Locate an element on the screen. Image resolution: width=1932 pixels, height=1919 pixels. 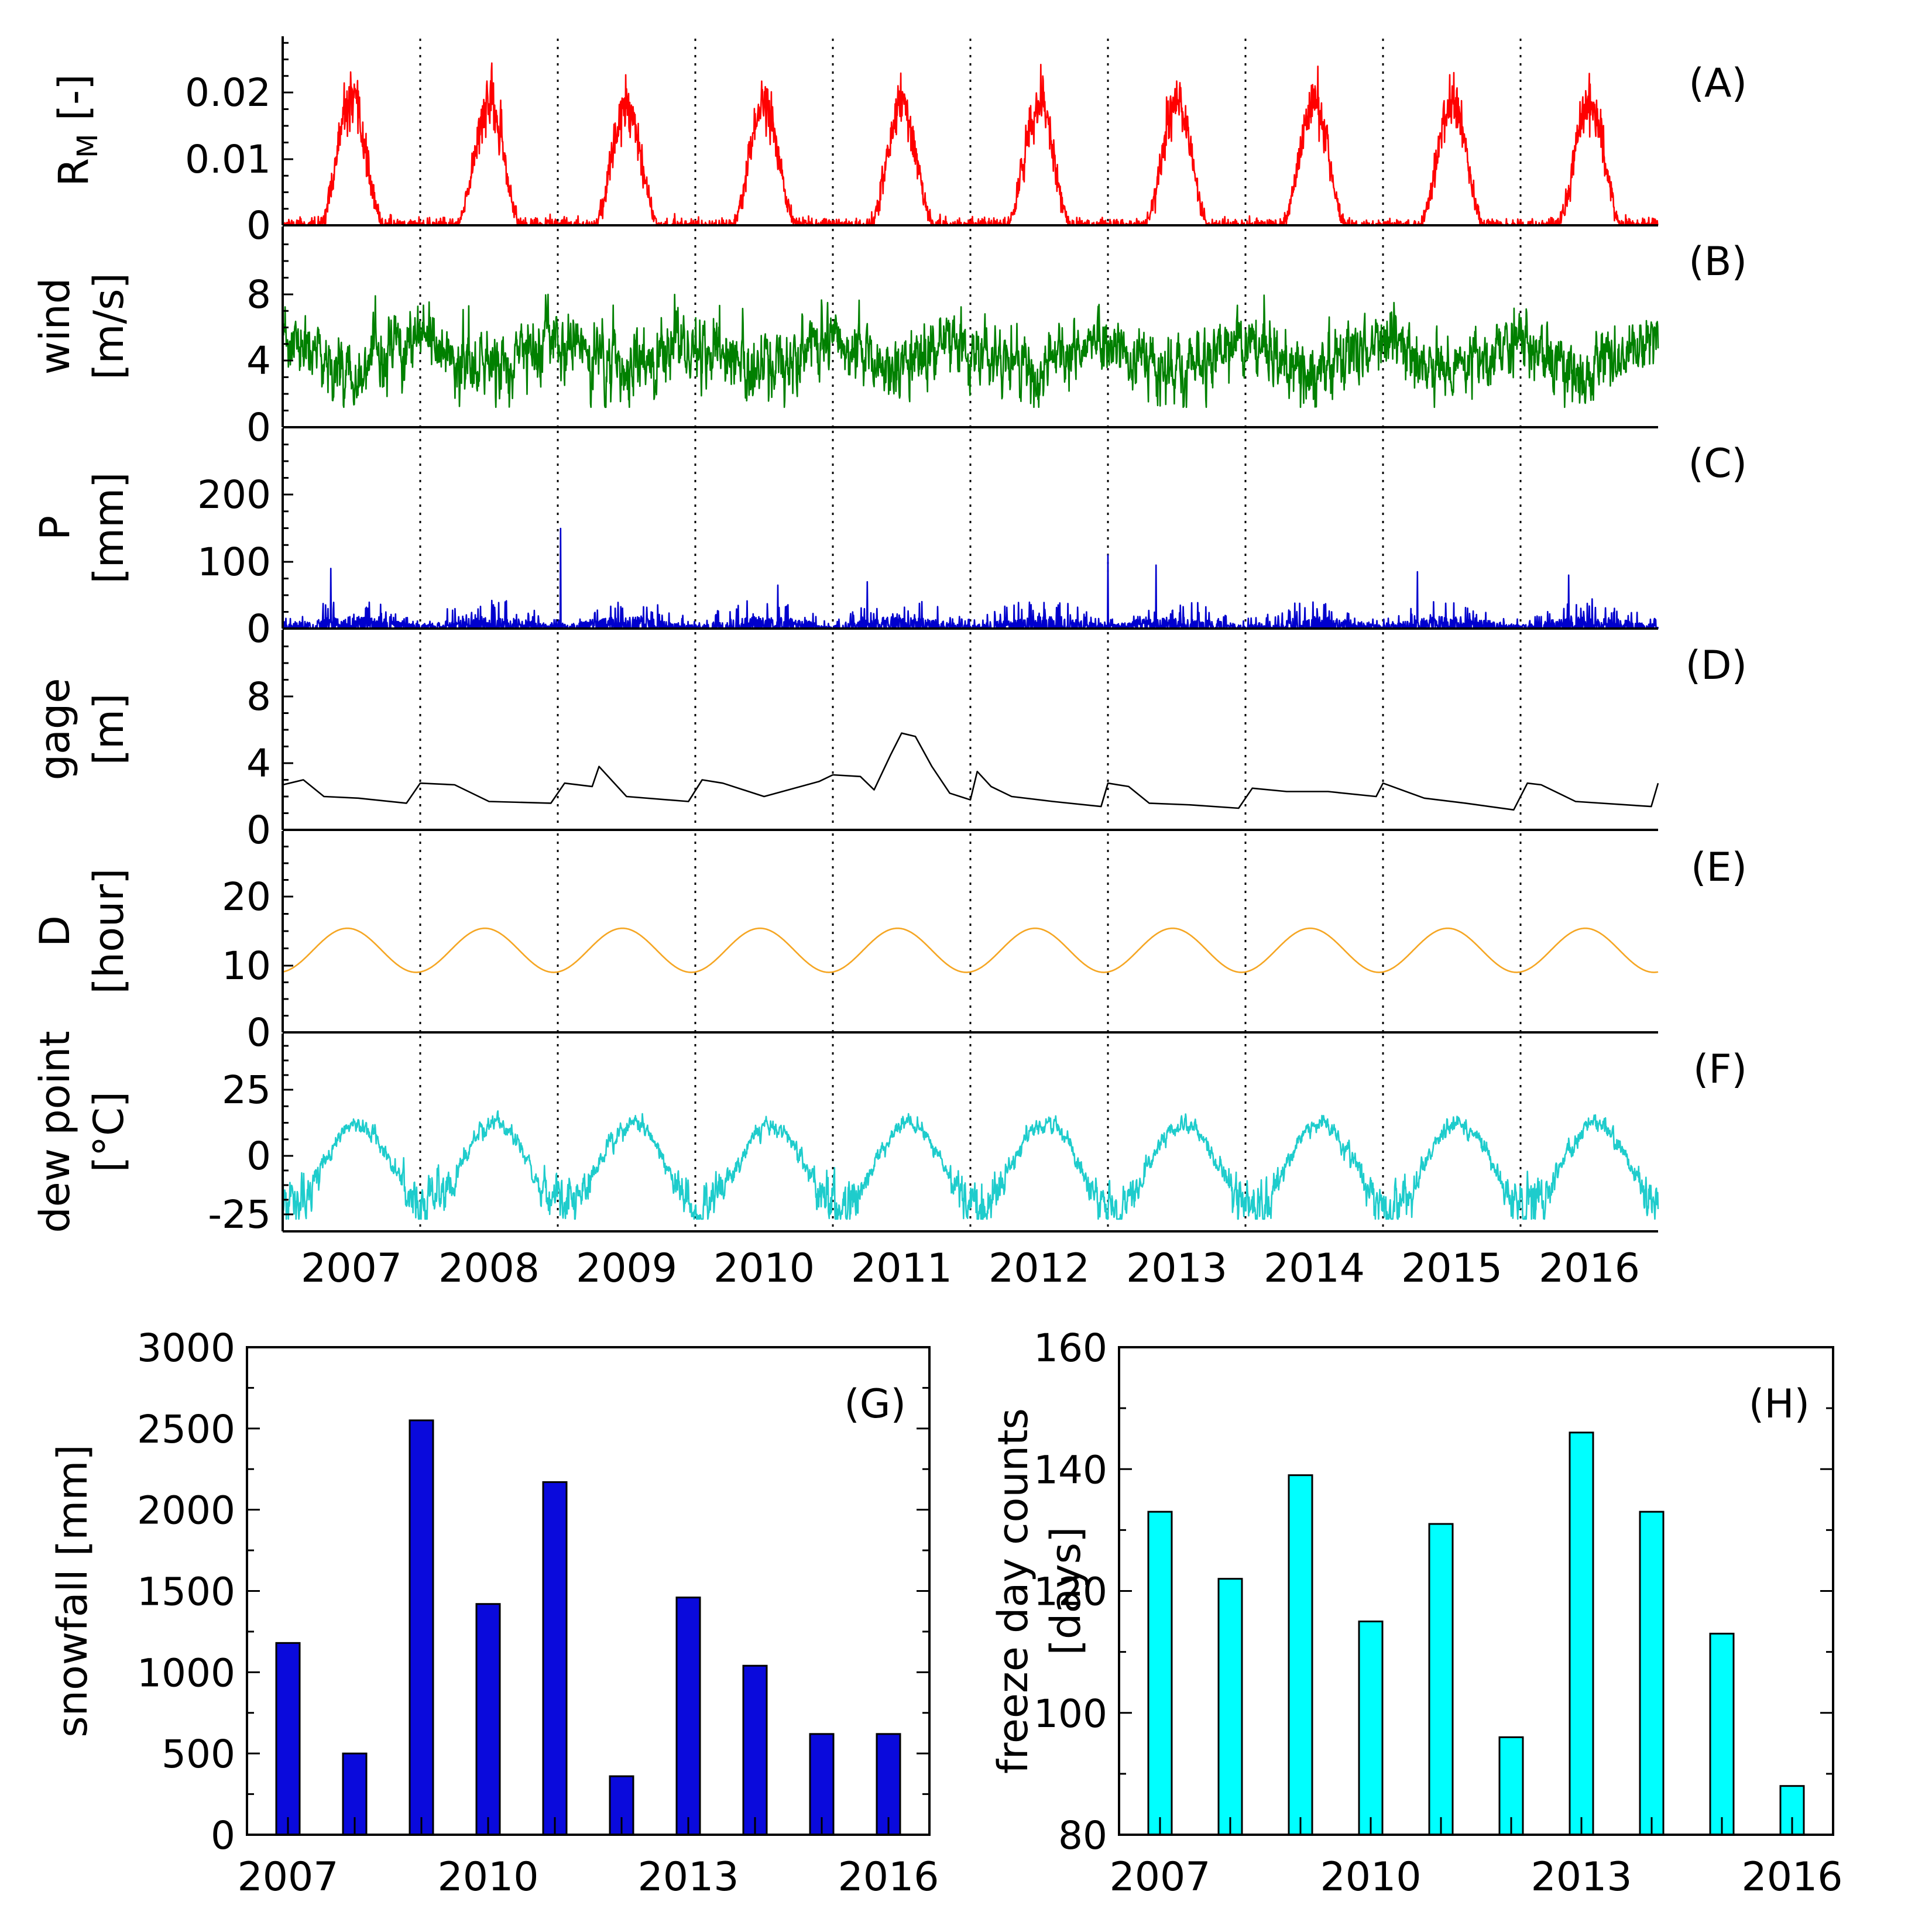
panel-label-g: (G) is located at coordinates (875, 1404).